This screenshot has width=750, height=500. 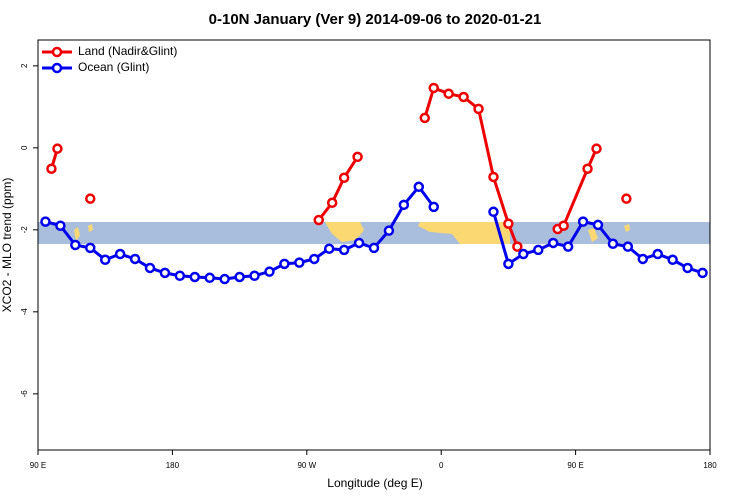 I want to click on y-tick-label: 2, so click(x=24, y=65).